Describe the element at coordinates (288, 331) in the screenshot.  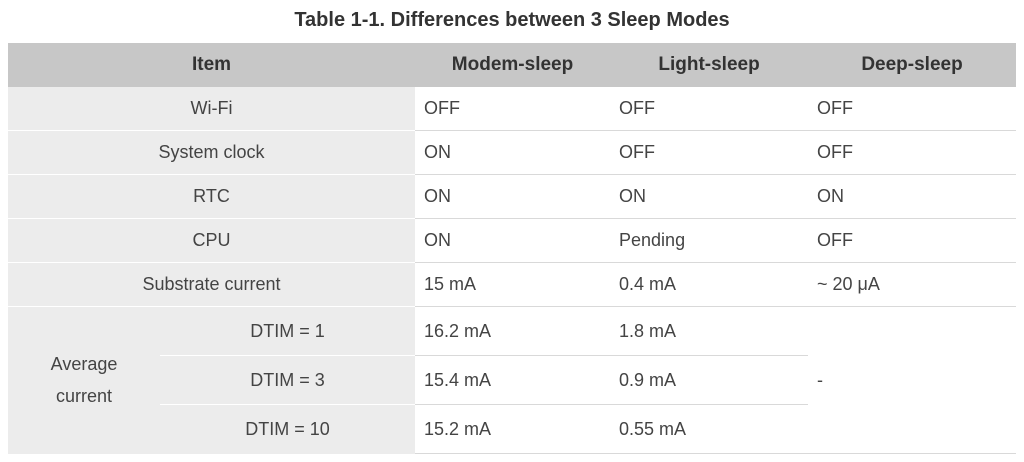
I see `row-label-dtim-1: DTIM = 1` at that location.